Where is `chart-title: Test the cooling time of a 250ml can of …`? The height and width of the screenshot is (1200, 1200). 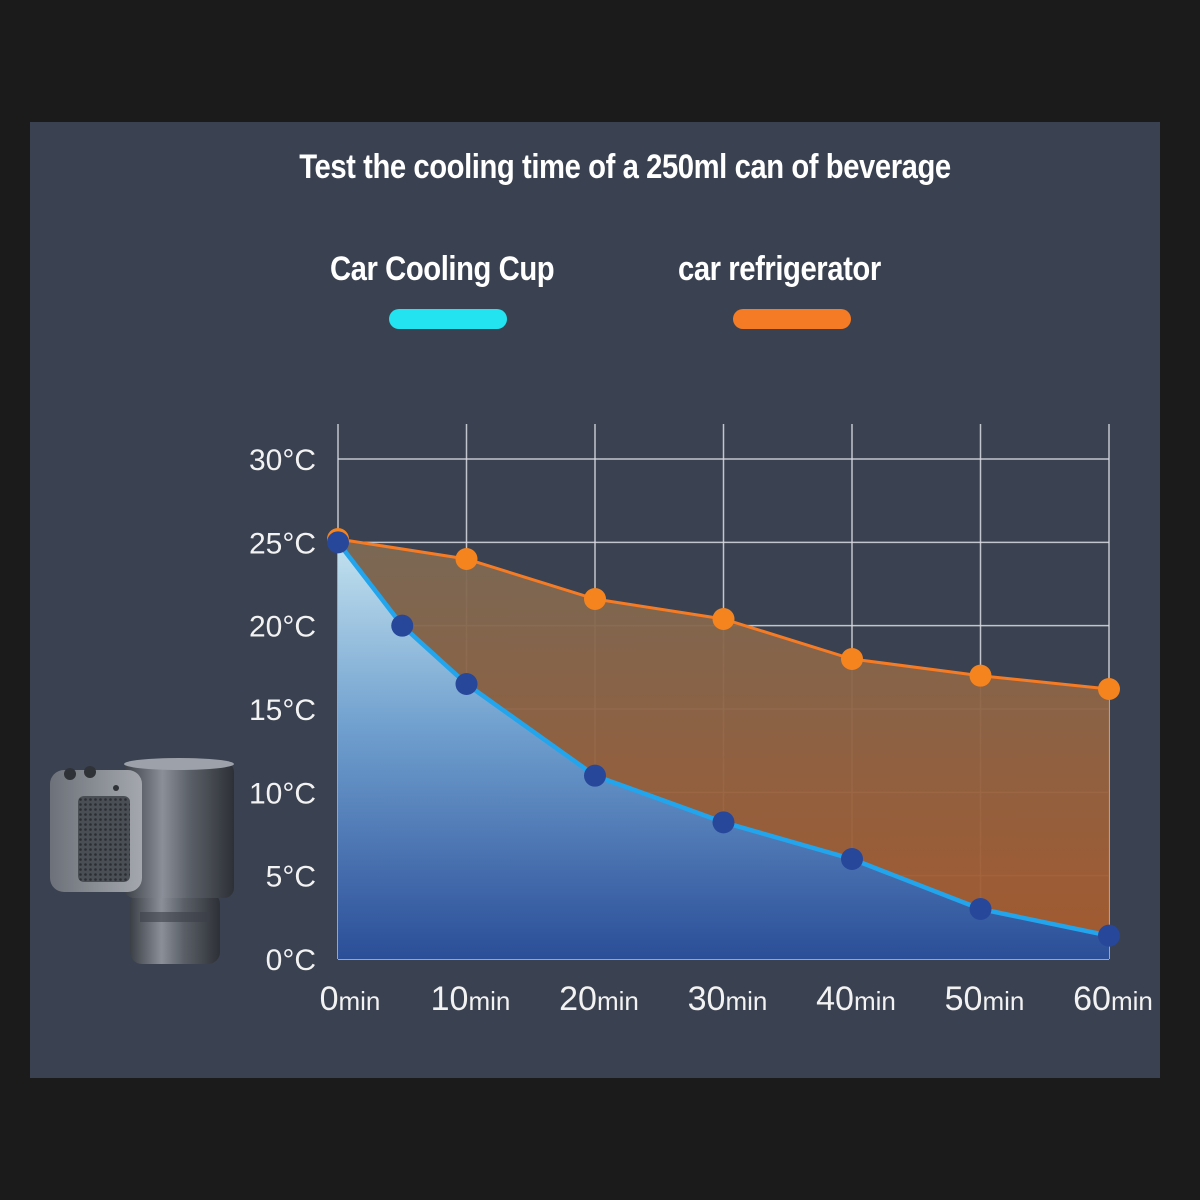 chart-title: Test the cooling time of a 250ml can of … is located at coordinates (625, 167).